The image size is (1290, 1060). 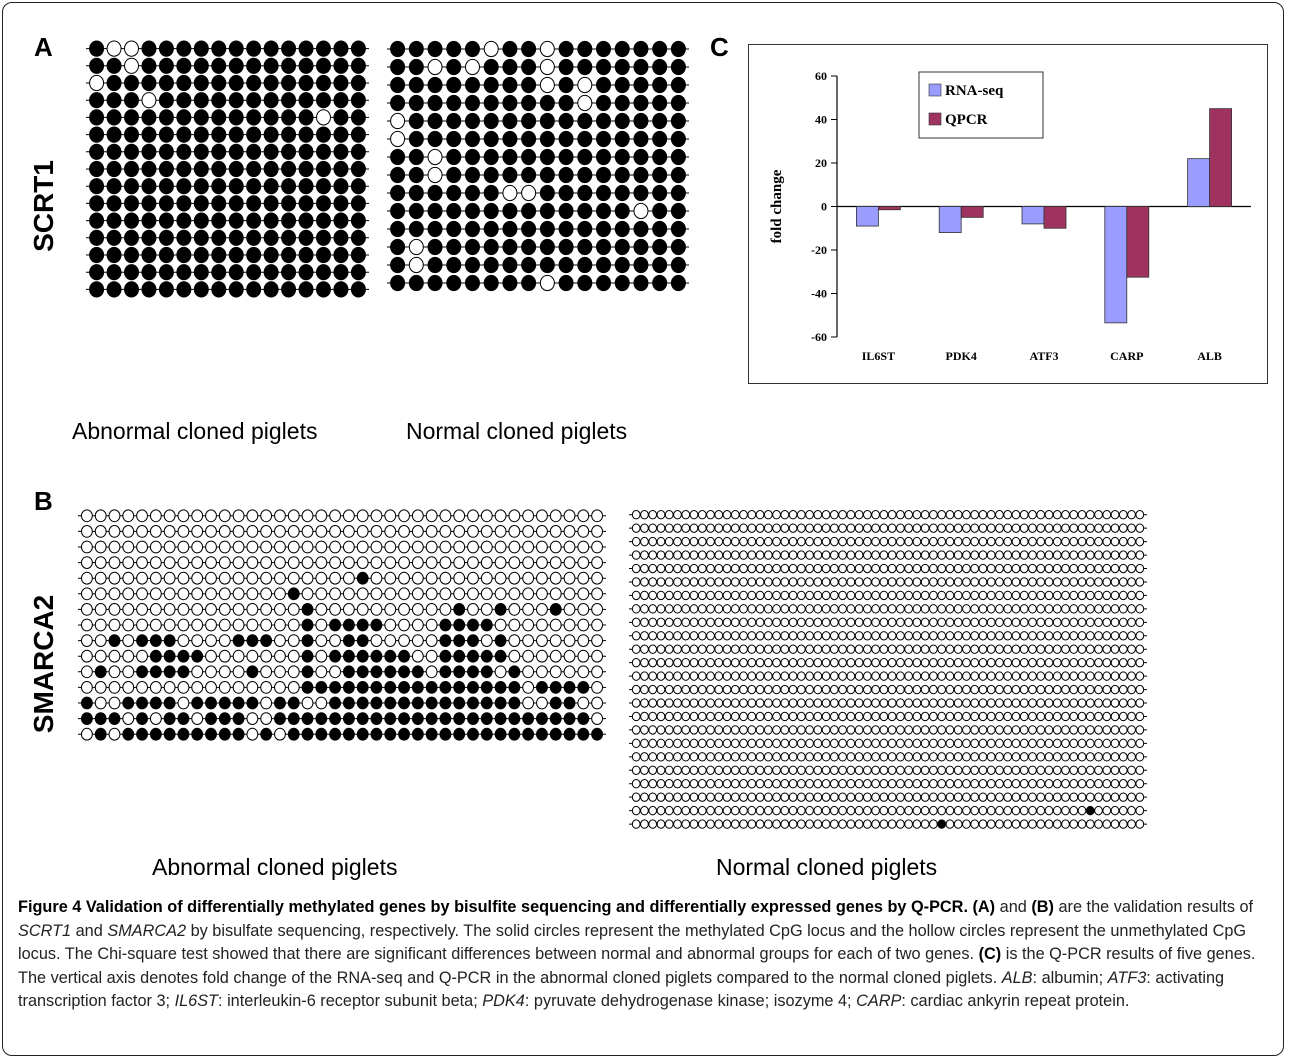 What do you see at coordinates (821, 163) in the screenshot?
I see `y-tick-label: 20` at bounding box center [821, 163].